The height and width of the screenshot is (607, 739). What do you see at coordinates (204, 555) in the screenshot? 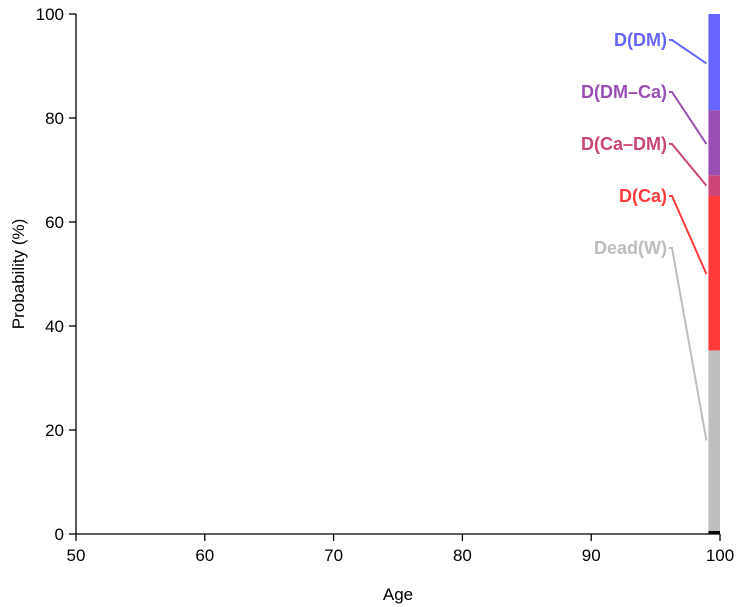
I see `x-tick-label-1: 60` at bounding box center [204, 555].